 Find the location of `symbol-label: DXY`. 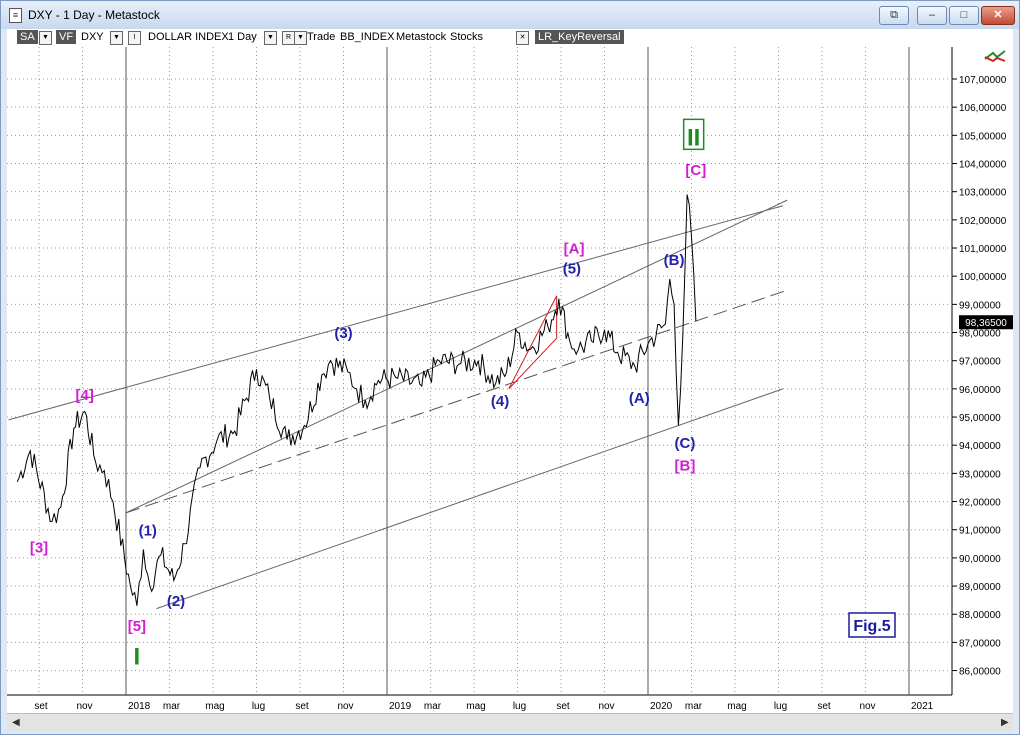

symbol-label: DXY is located at coordinates (92, 37).